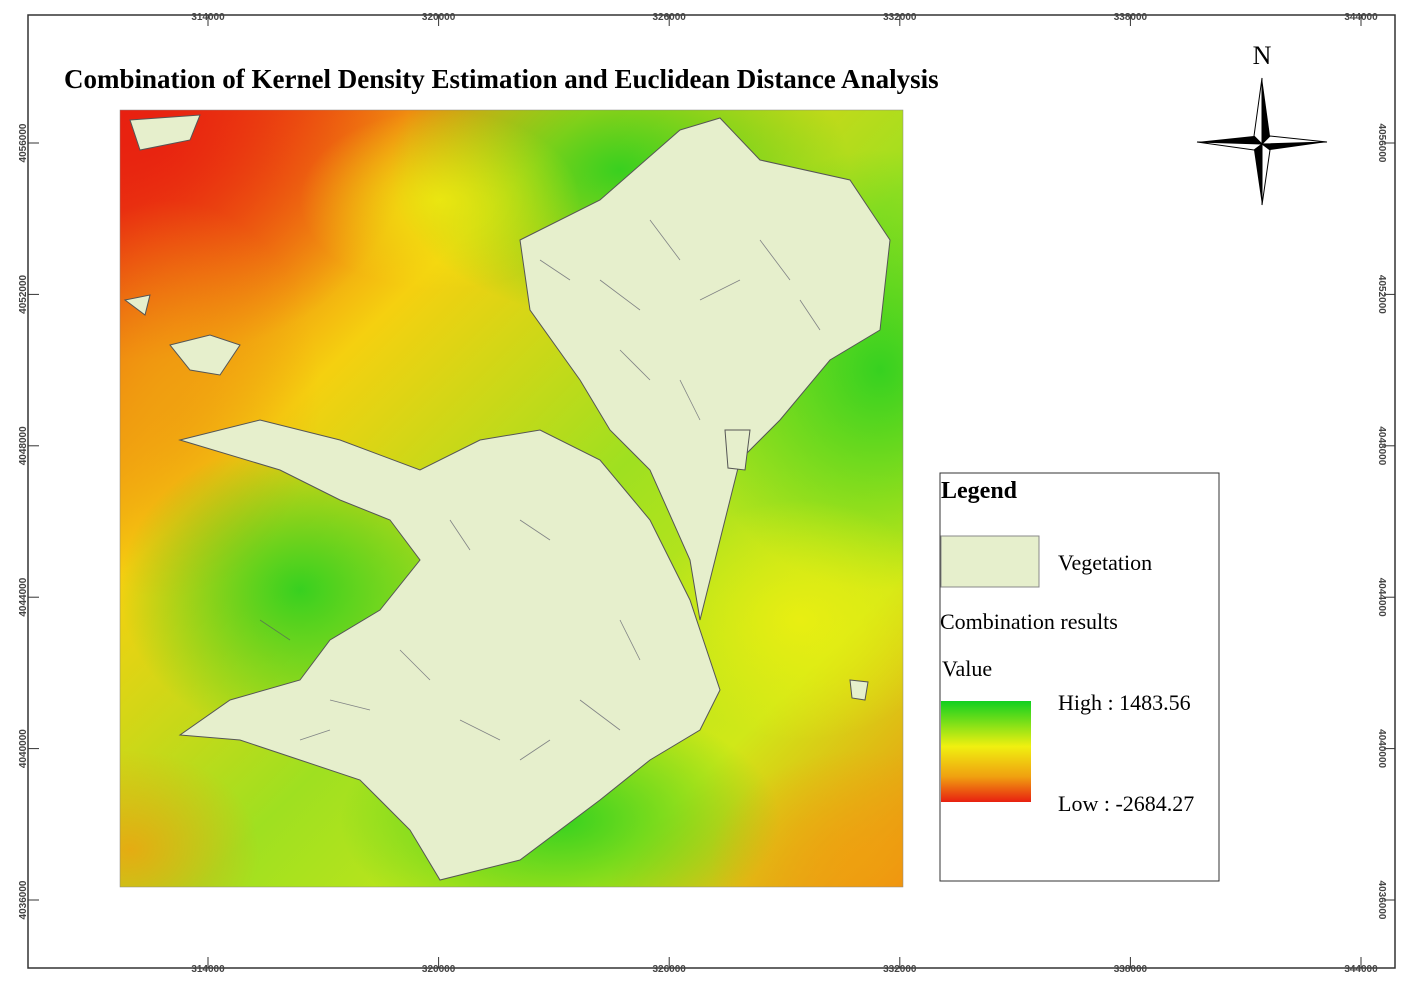 This screenshot has height=997, width=1416. I want to click on legend-field: Value, so click(967, 668).